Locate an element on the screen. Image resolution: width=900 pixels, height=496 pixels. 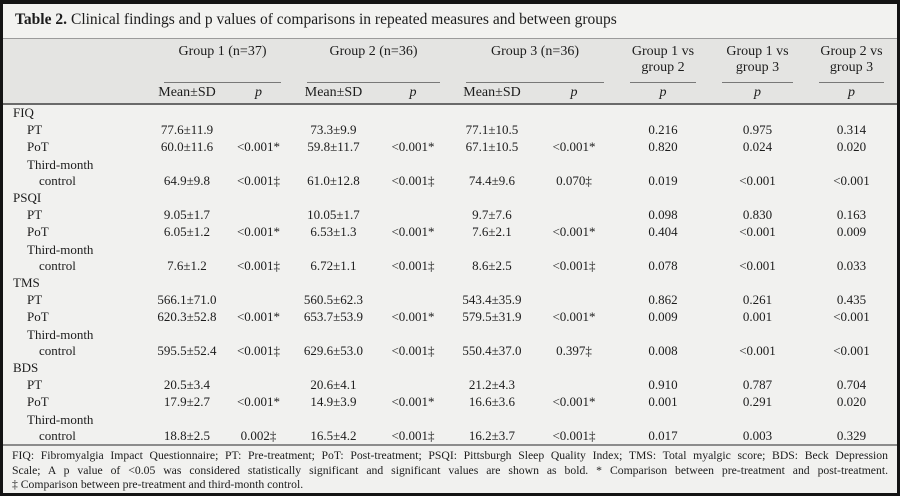
data-cell: 20.6±4.1 is located at coordinates (333, 384).